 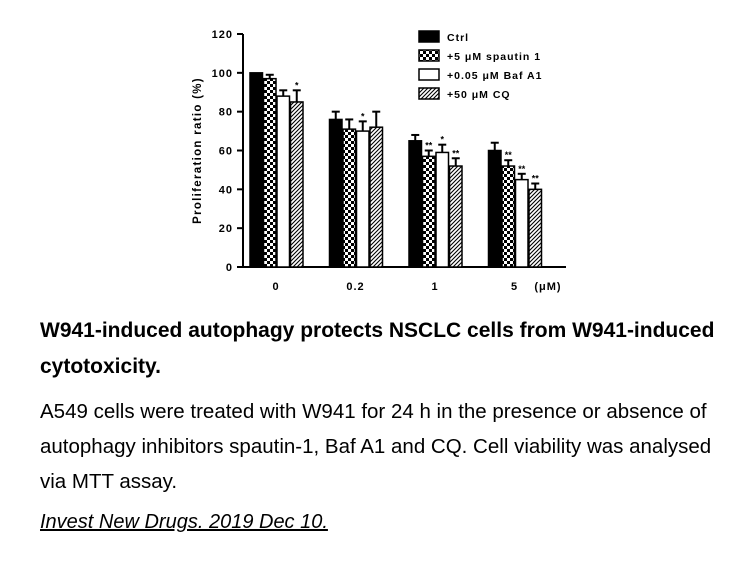 I want to click on x-tick-label: 5, so click(x=514, y=287).